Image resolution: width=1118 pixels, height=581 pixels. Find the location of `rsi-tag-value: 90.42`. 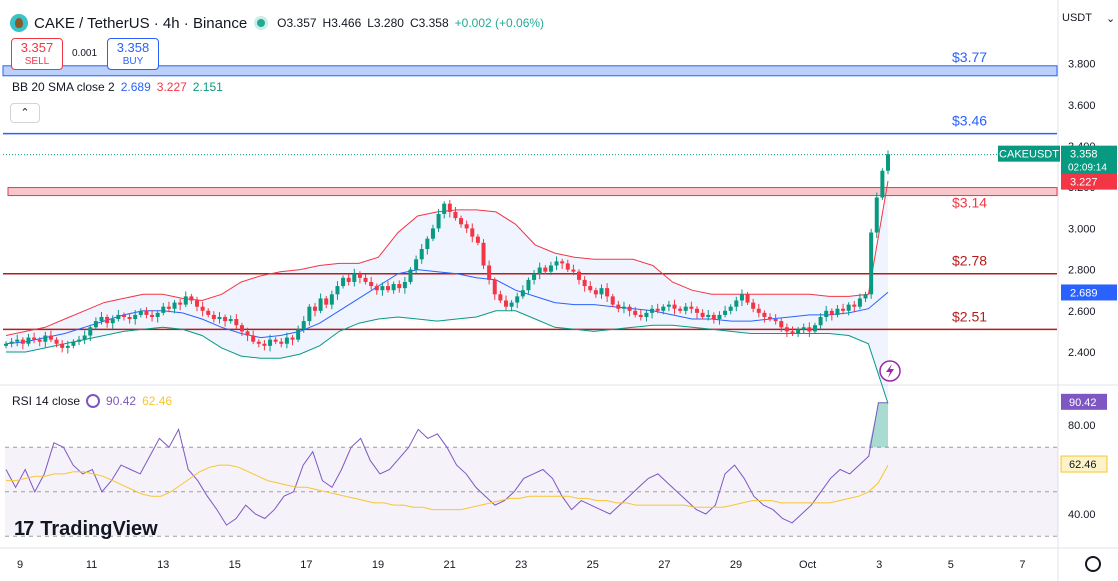

rsi-tag-value: 90.42 is located at coordinates (1083, 403).